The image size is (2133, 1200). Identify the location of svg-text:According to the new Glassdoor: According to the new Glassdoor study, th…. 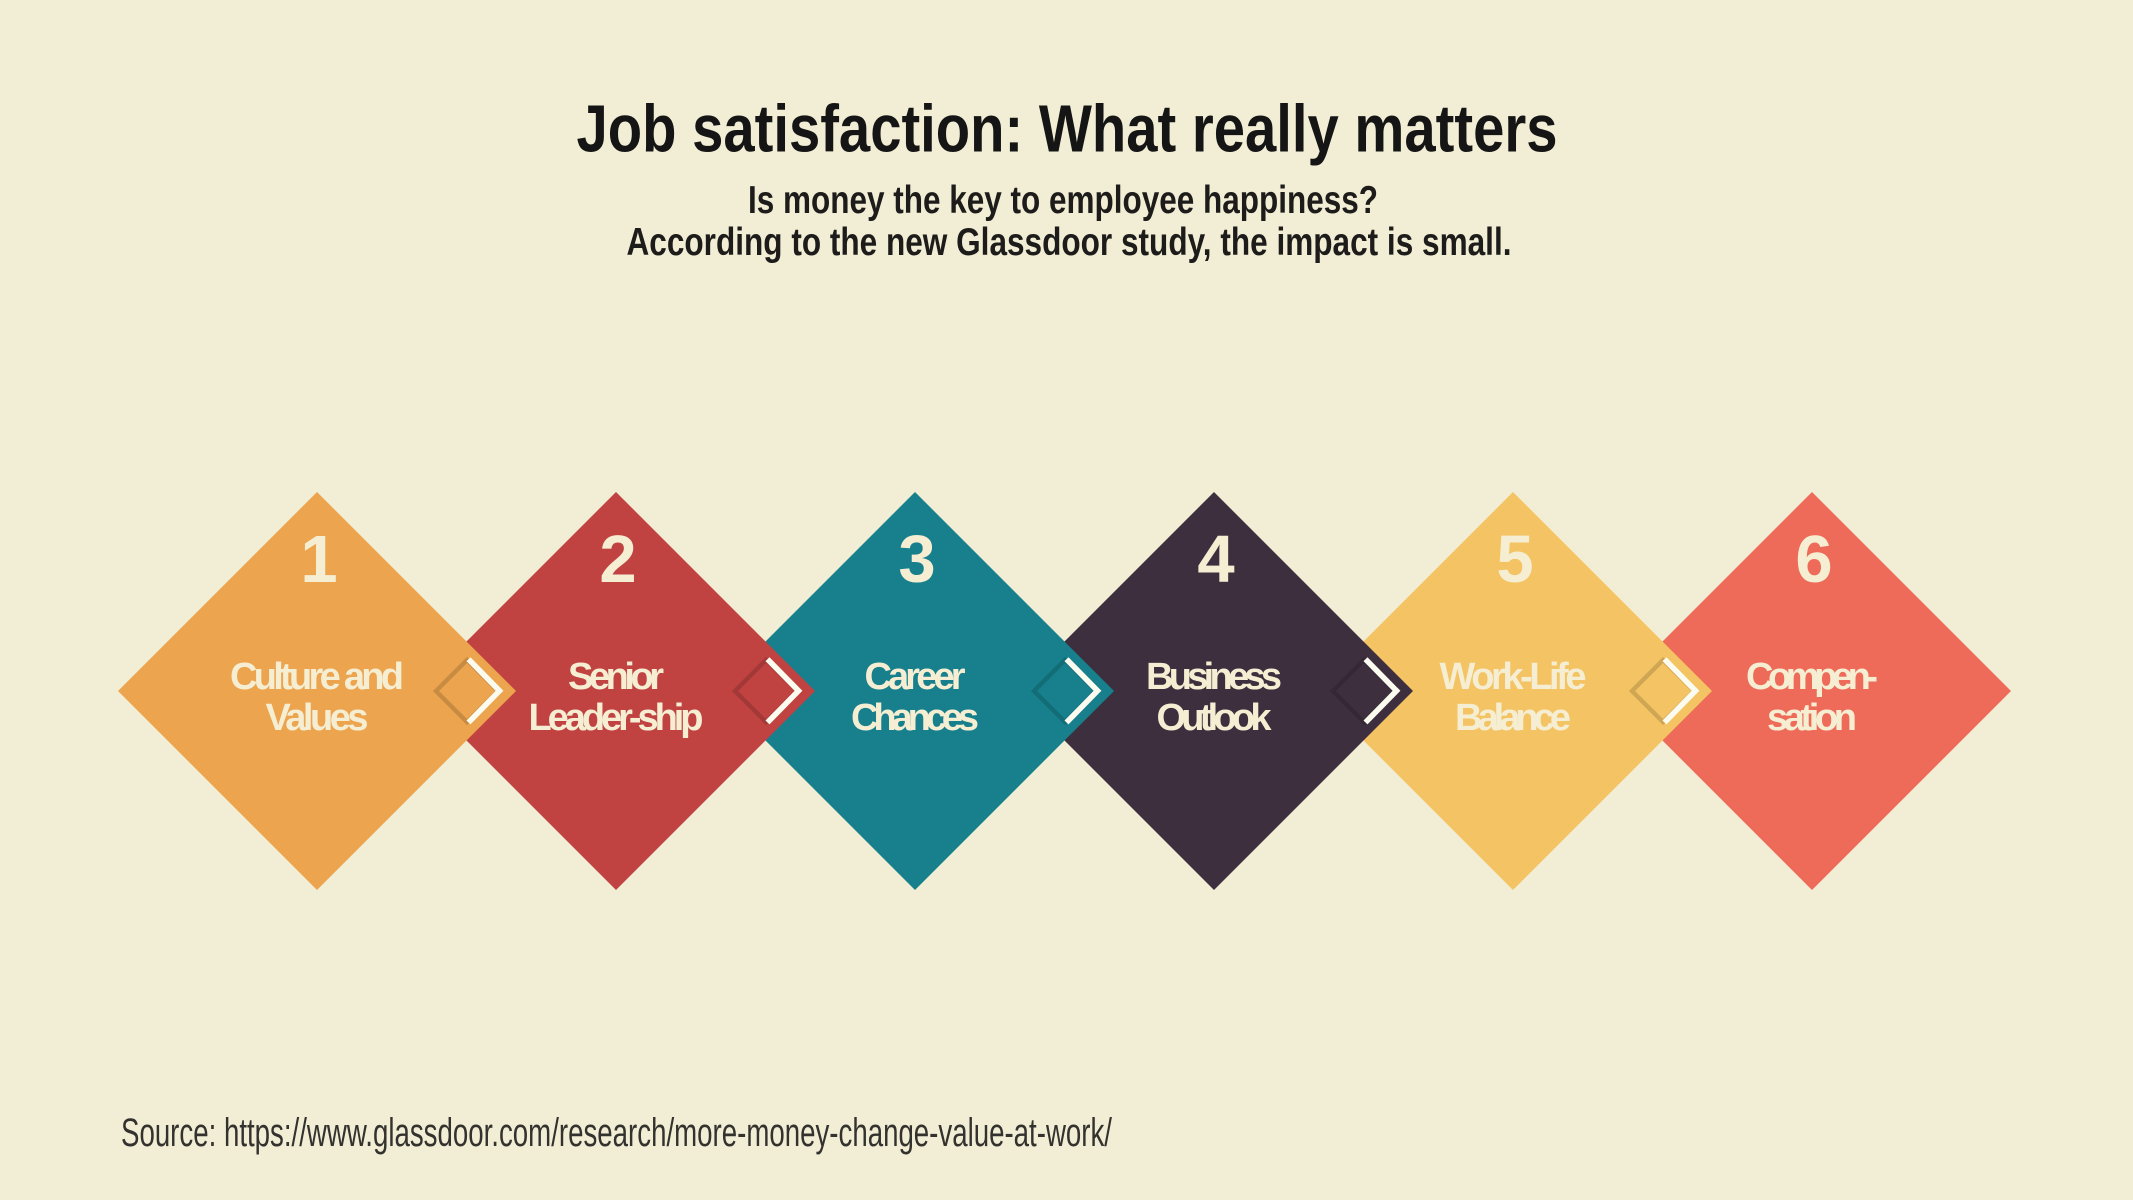
(1069, 242).